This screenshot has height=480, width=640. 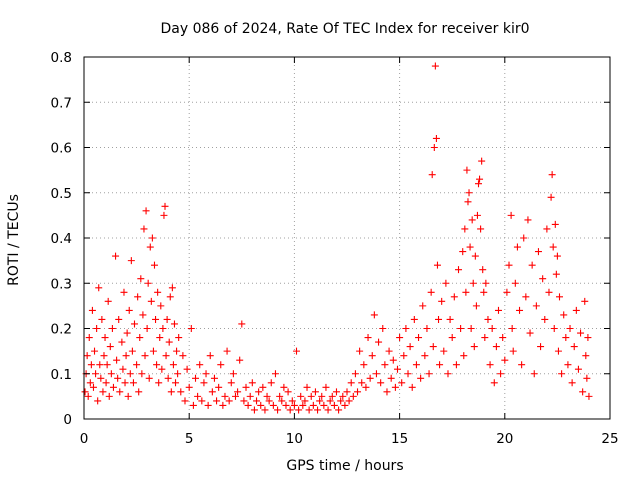 What do you see at coordinates (504, 439) in the screenshot?
I see `x-tick-label: 20` at bounding box center [504, 439].